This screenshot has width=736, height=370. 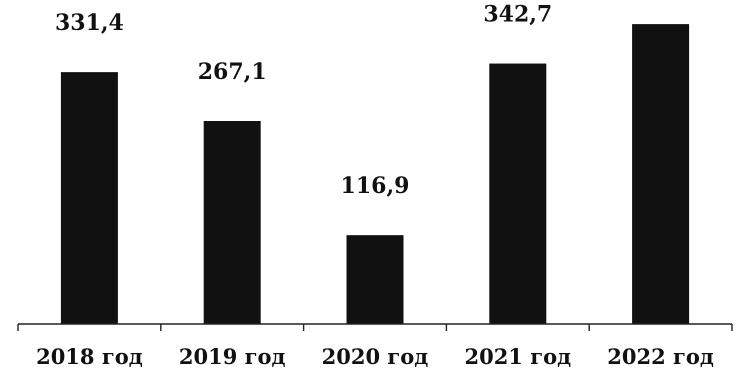 What do you see at coordinates (375, 327) in the screenshot?
I see `x-axis` at bounding box center [375, 327].